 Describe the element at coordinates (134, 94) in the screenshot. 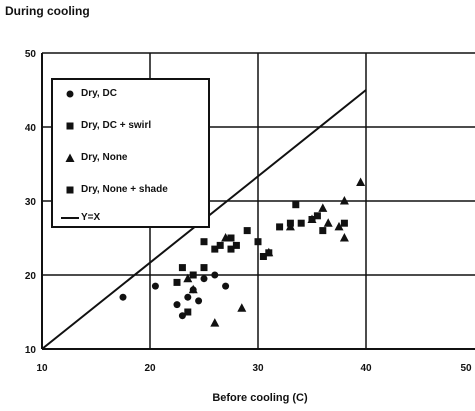

I see `legend-item-dry-dc: Dry, DC` at that location.